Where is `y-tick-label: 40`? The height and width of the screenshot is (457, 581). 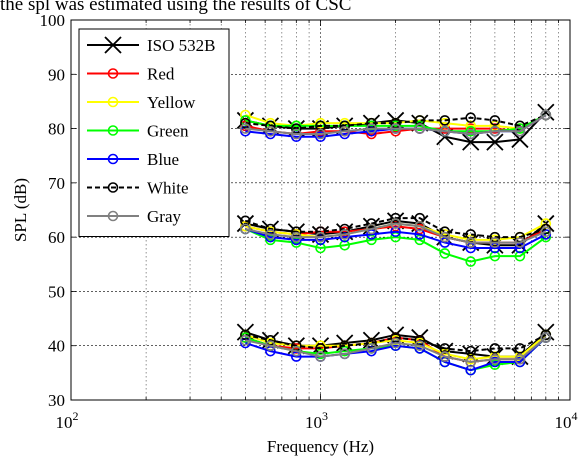
y-tick-label: 40 is located at coordinates (56, 346).